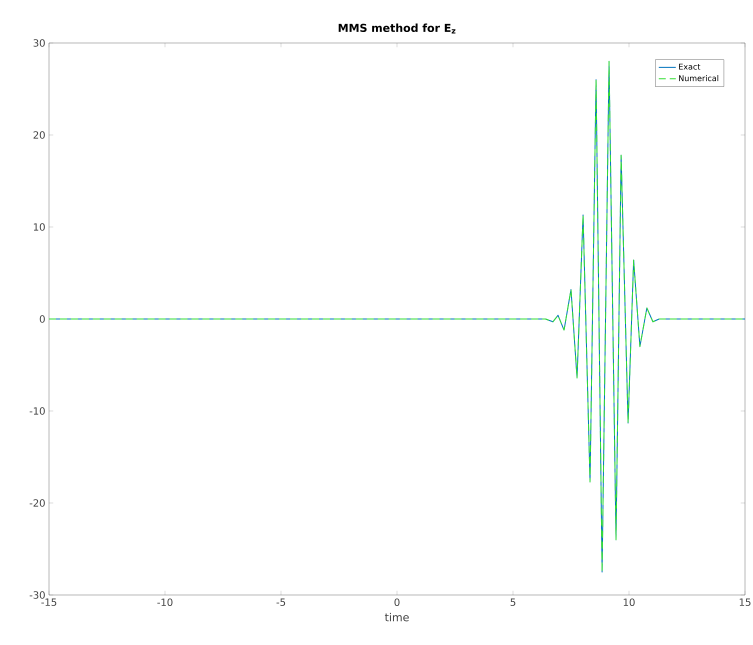  I want to click on x-tick-label: -15, so click(48, 602).